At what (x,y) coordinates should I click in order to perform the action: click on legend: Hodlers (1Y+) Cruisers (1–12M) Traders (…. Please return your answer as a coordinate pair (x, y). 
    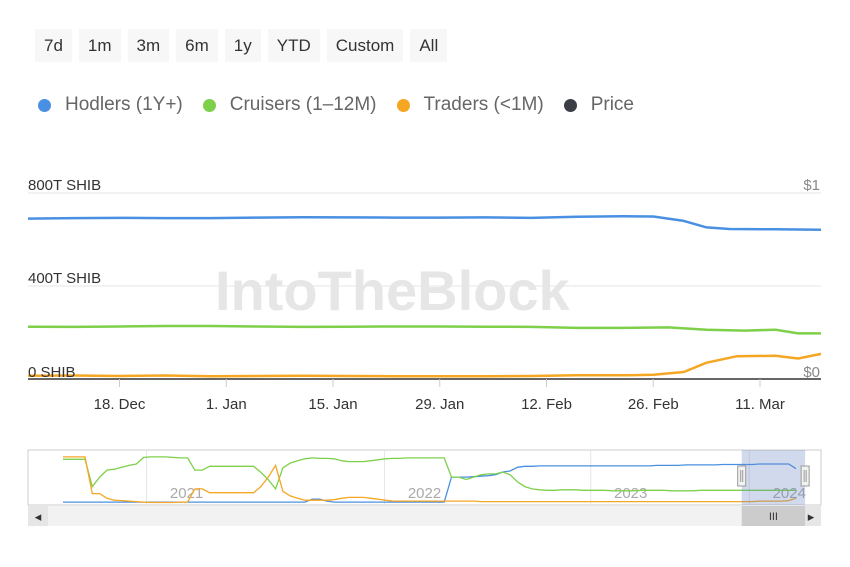
    Looking at the image, I should click on (336, 105).